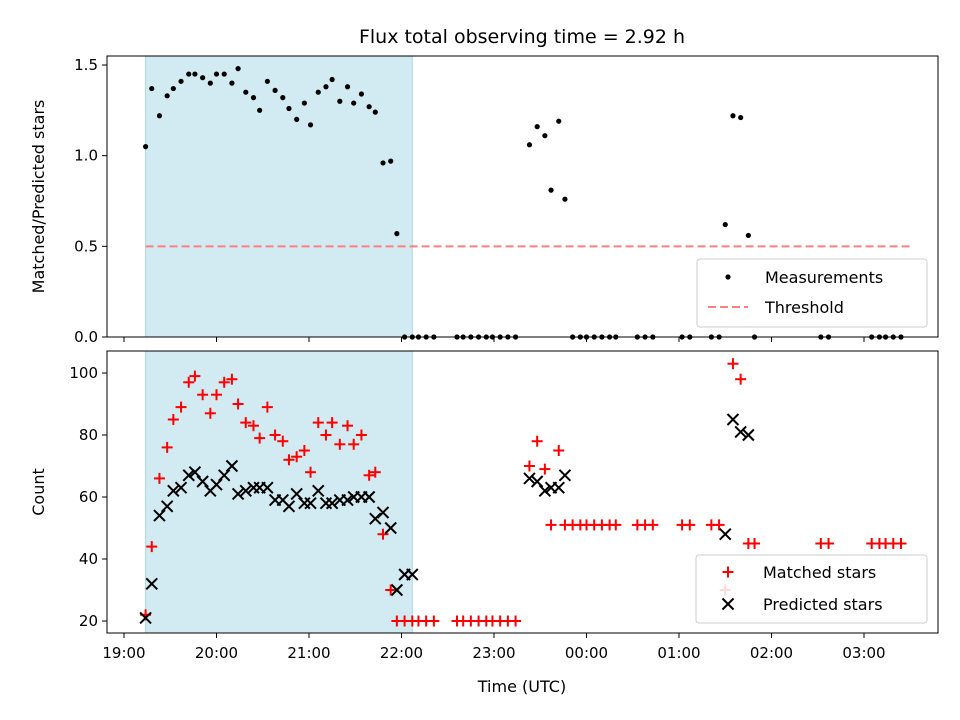 This screenshot has width=960, height=720. Describe the element at coordinates (88, 559) in the screenshot. I see `y-tick-label: 40` at that location.